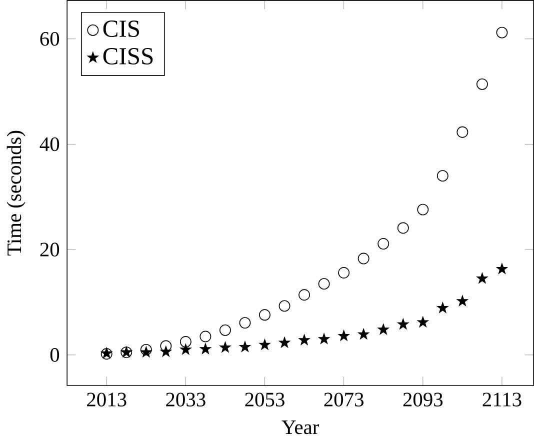 The height and width of the screenshot is (441, 534). What do you see at coordinates (423, 399) in the screenshot?
I see `x-tick-label: 2093` at bounding box center [423, 399].